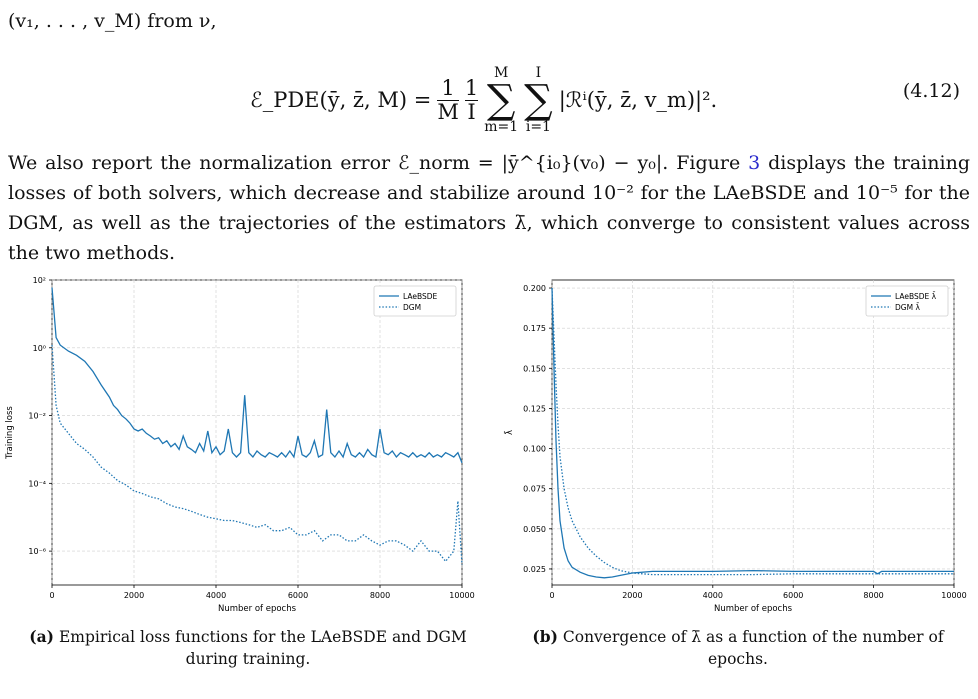  What do you see at coordinates (420, 296) in the screenshot?
I see `legend-label: LAeBSDE` at bounding box center [420, 296].